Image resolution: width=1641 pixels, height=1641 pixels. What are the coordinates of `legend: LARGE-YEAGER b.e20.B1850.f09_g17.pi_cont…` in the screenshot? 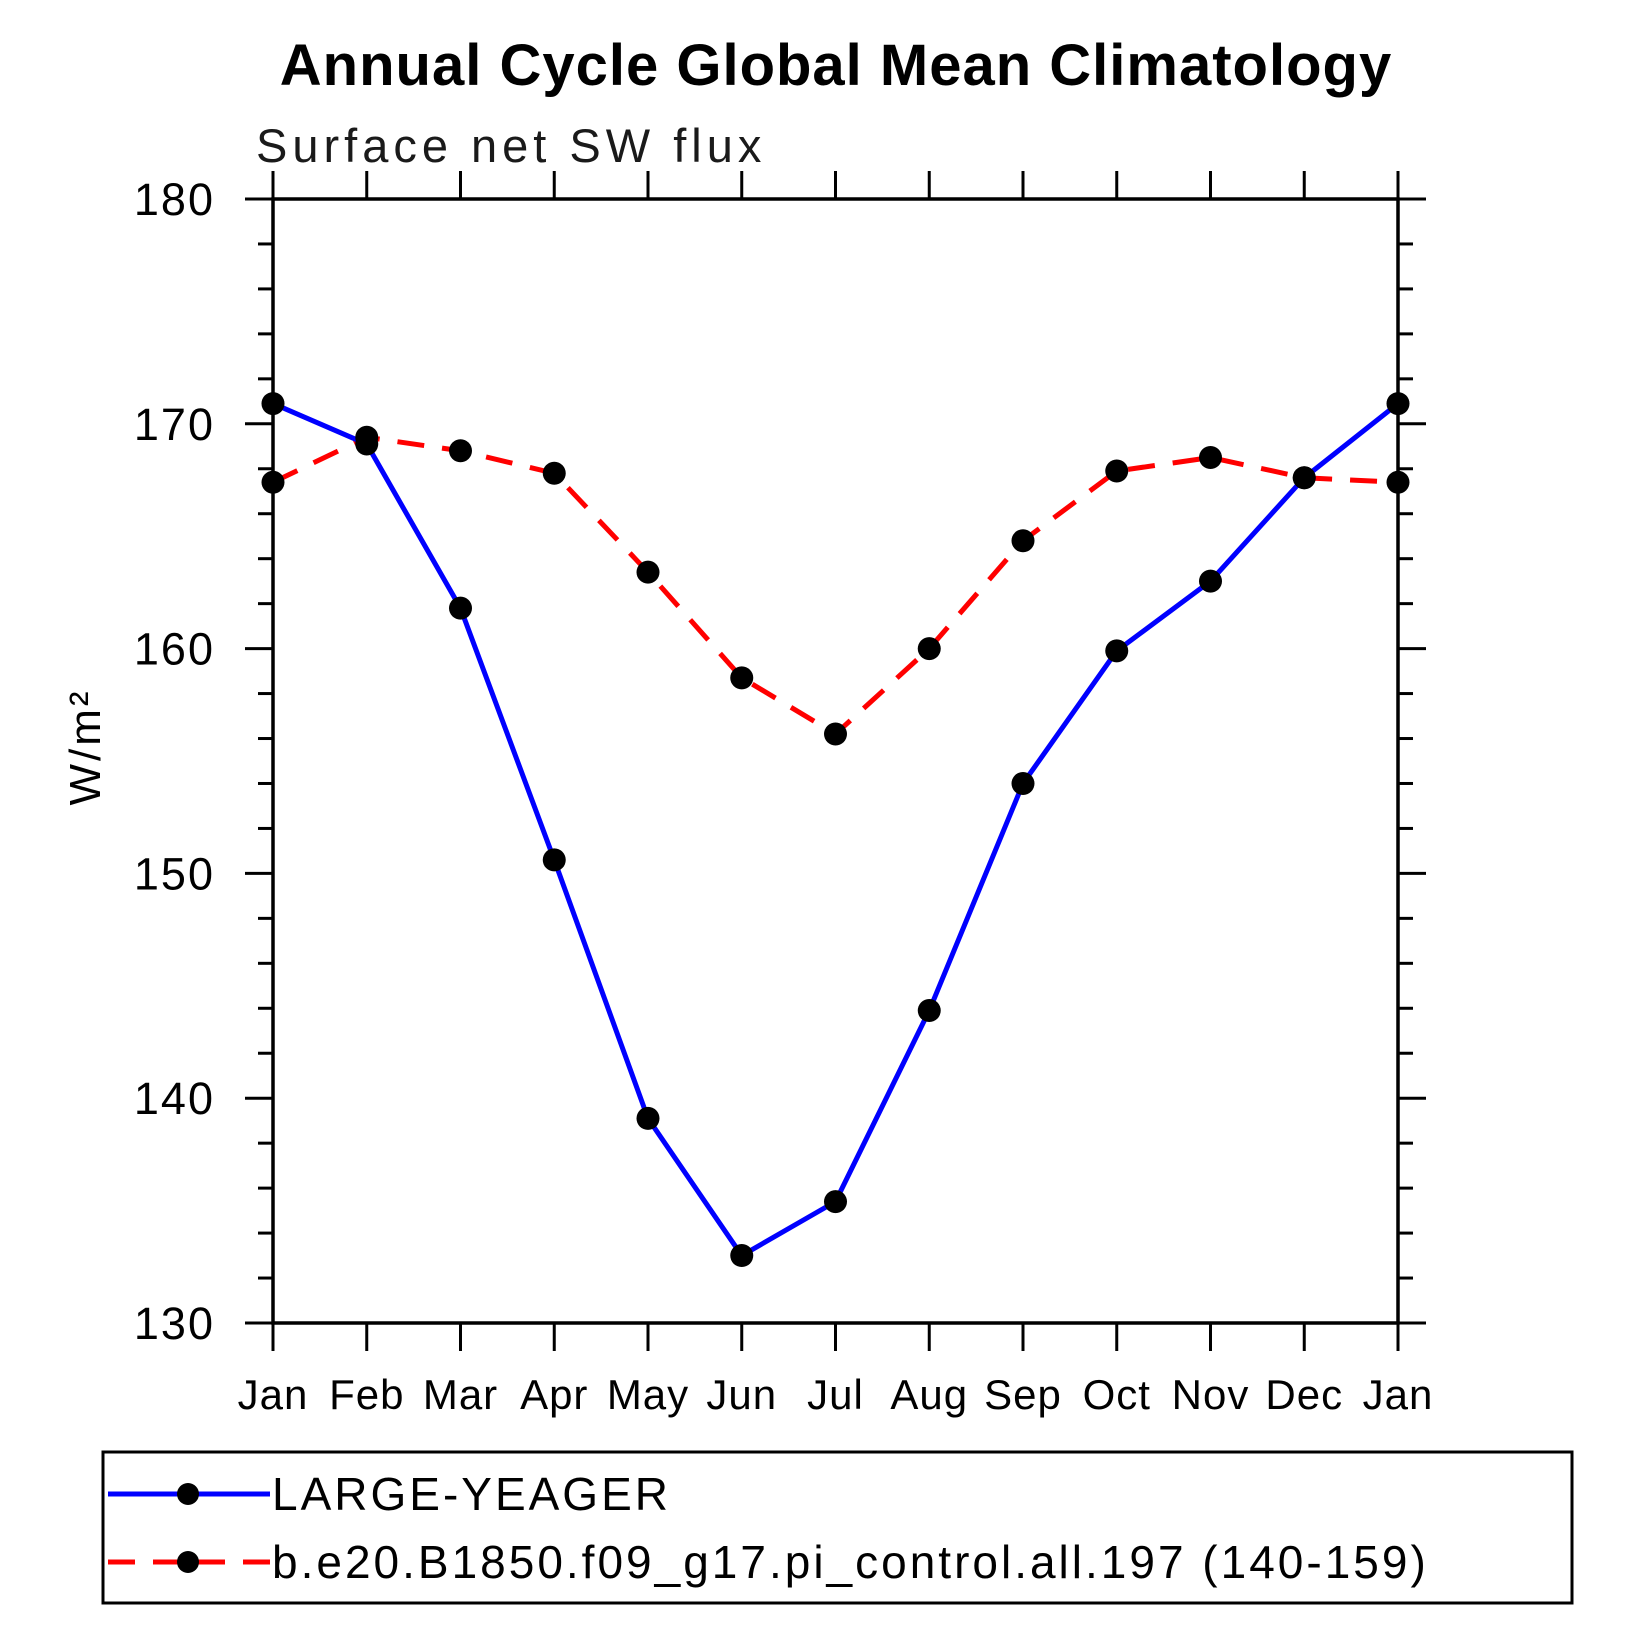 It's located at (837, 1527).